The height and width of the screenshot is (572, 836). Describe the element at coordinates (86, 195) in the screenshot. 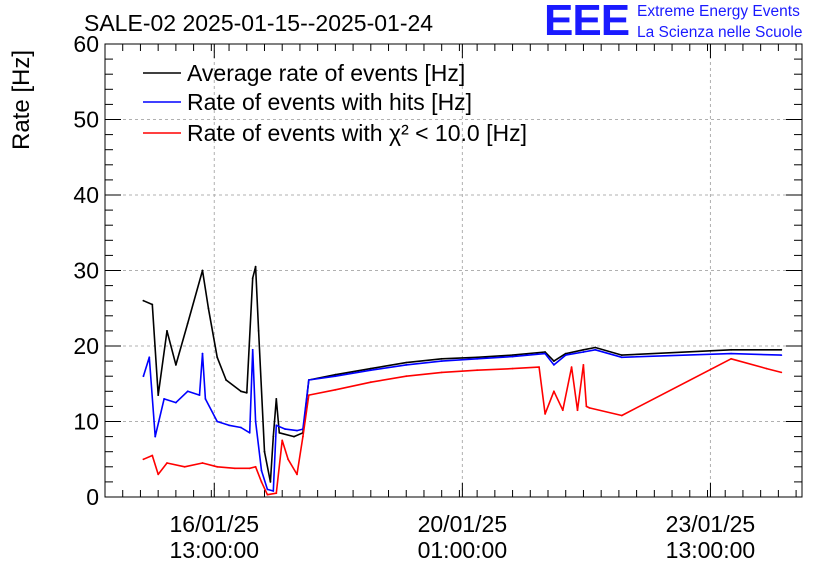

I see `y-tick-label: 40` at that location.